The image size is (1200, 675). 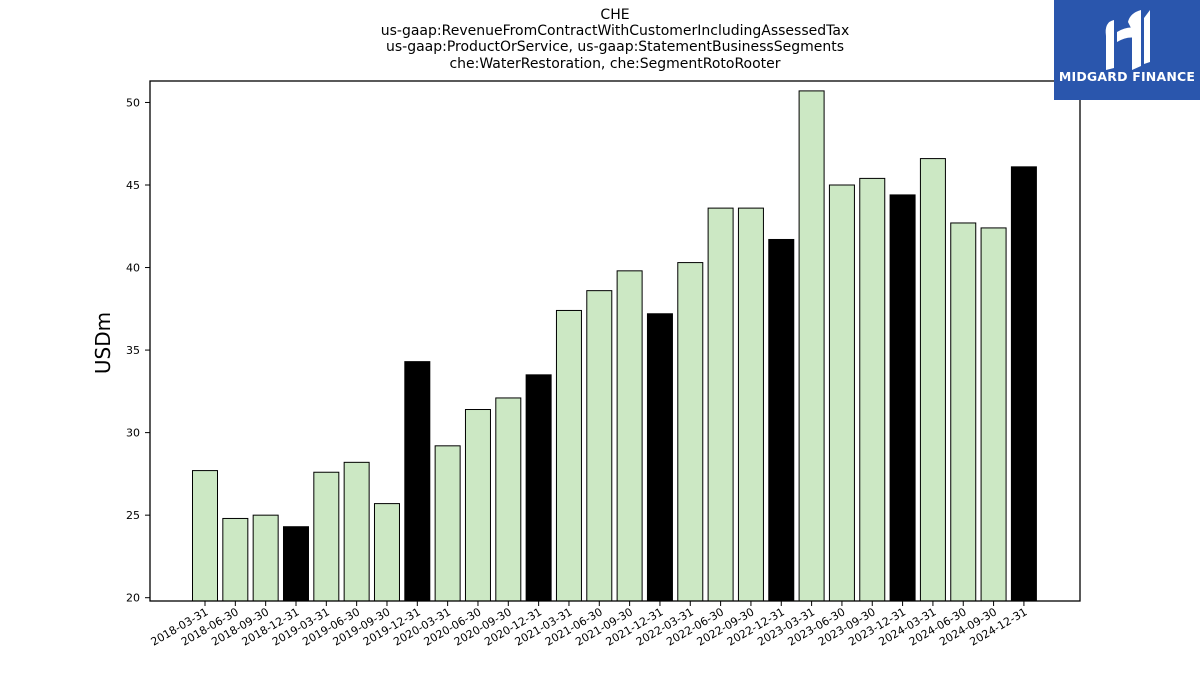 I want to click on y-tick-label-30: 30, so click(x=133, y=433).